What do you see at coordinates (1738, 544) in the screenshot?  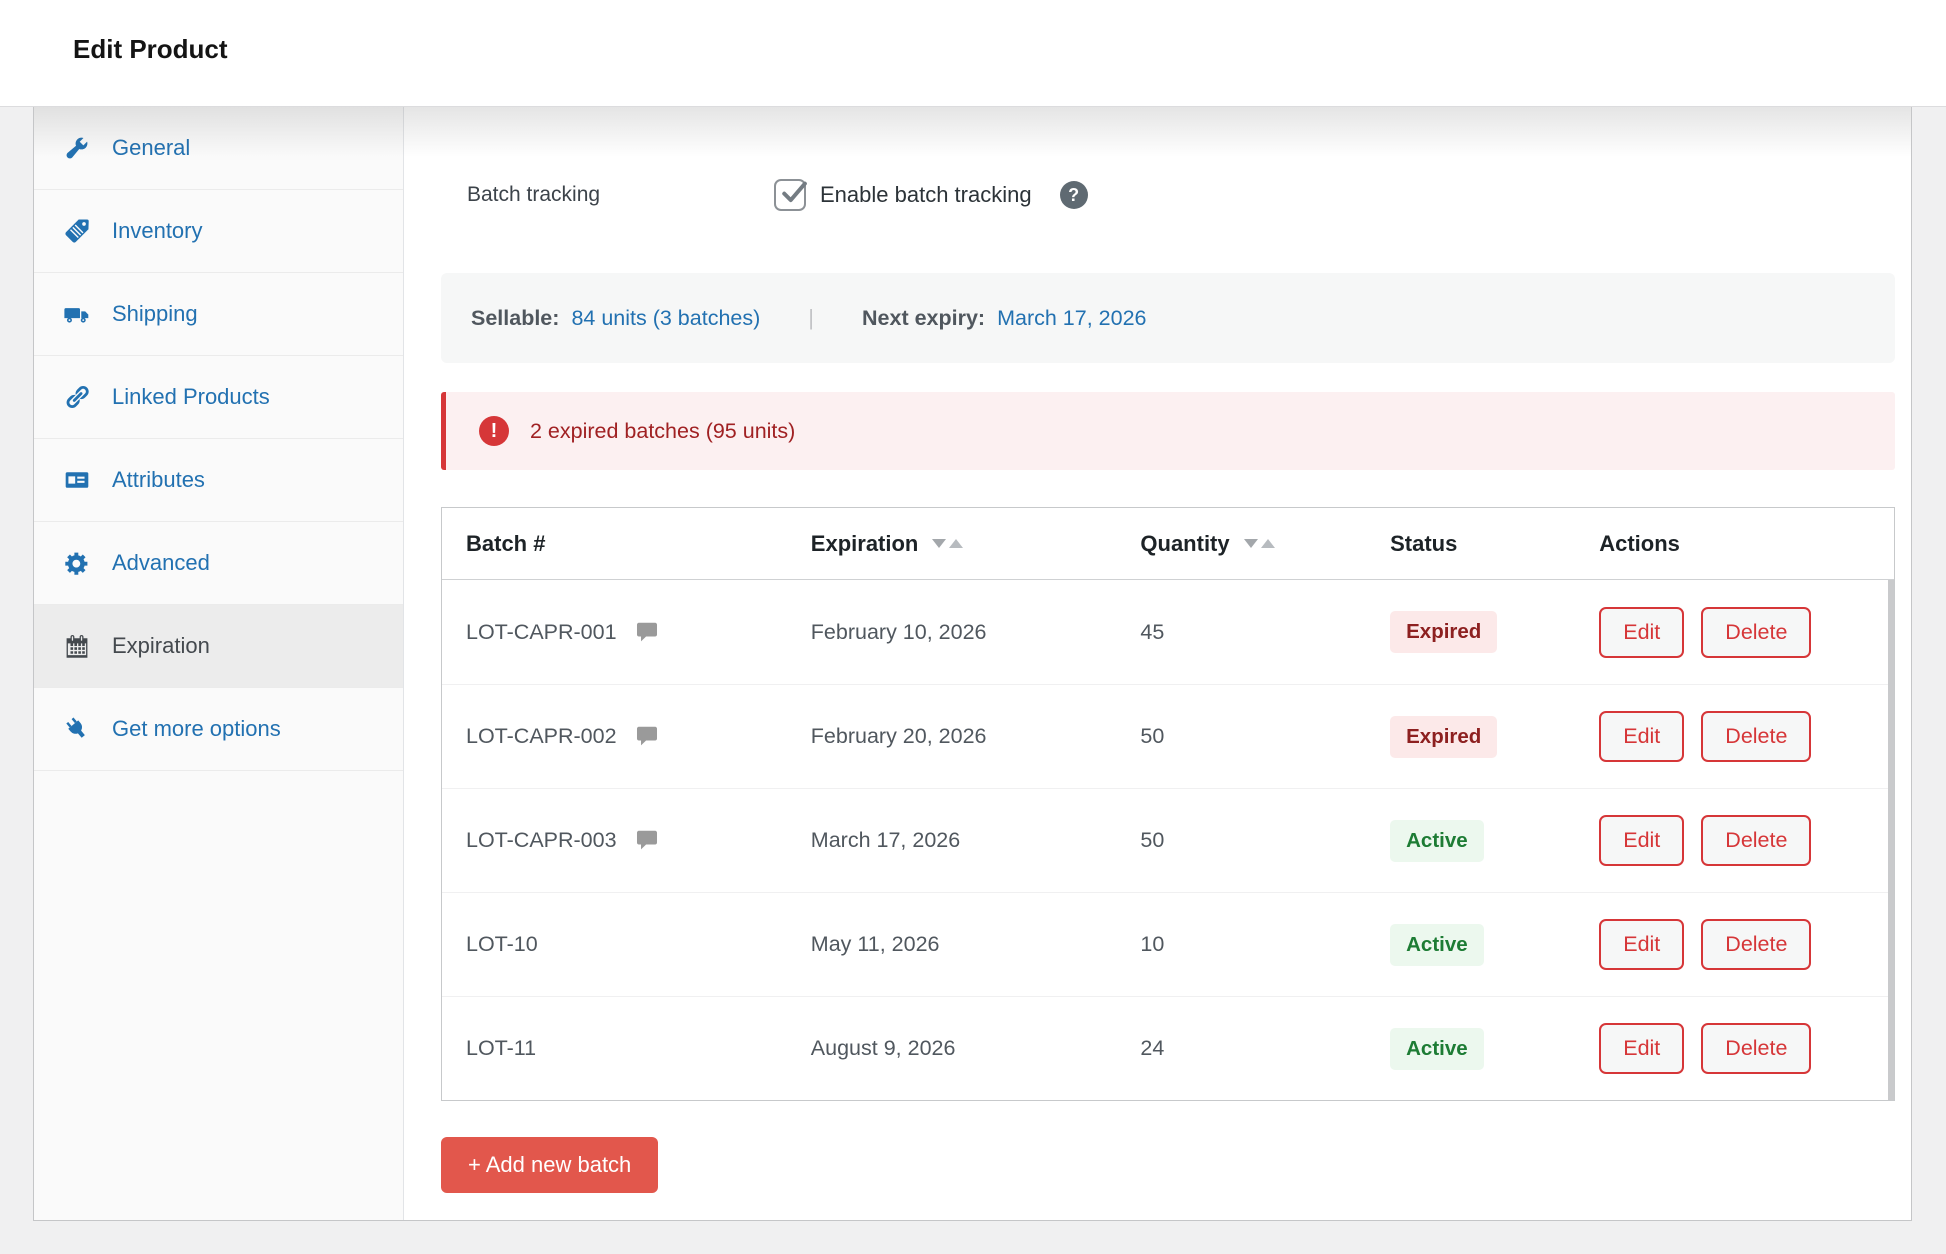 I see `column-header-actions: Actions` at bounding box center [1738, 544].